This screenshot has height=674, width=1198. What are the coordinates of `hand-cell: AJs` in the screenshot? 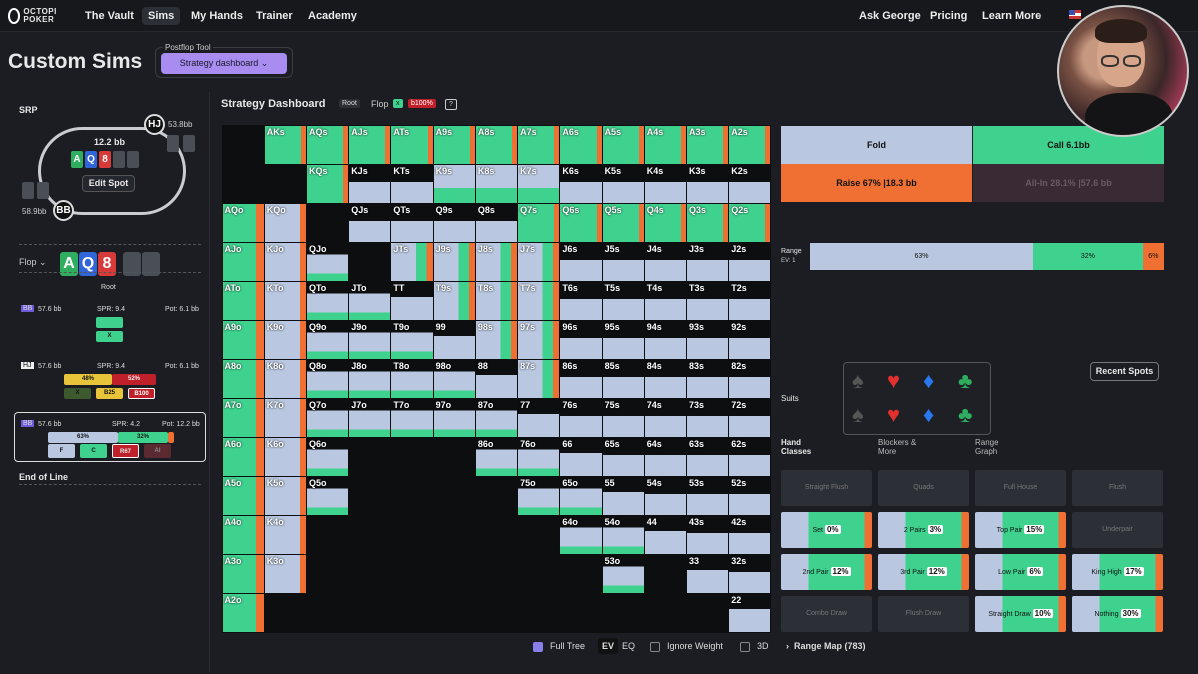 It's located at (370, 144).